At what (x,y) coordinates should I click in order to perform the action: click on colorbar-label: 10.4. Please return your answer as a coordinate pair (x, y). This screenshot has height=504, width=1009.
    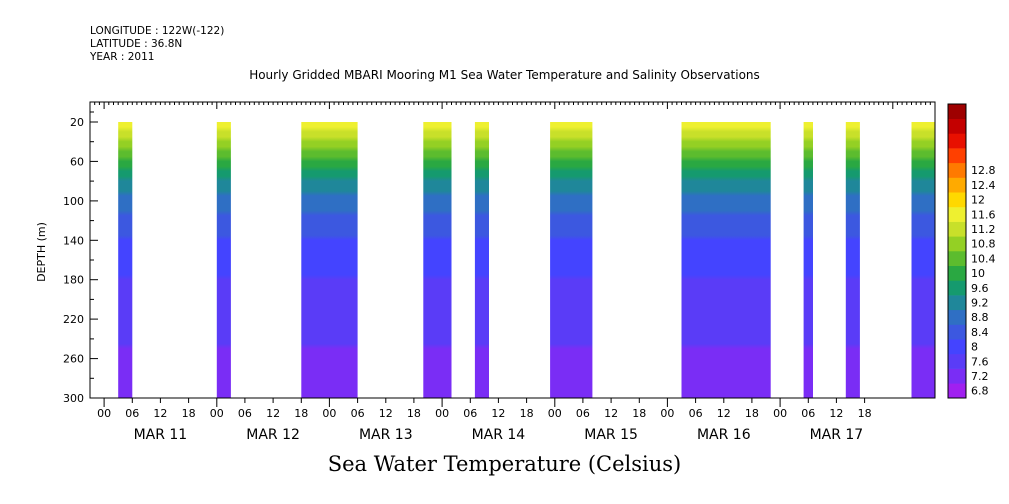
    Looking at the image, I should click on (983, 258).